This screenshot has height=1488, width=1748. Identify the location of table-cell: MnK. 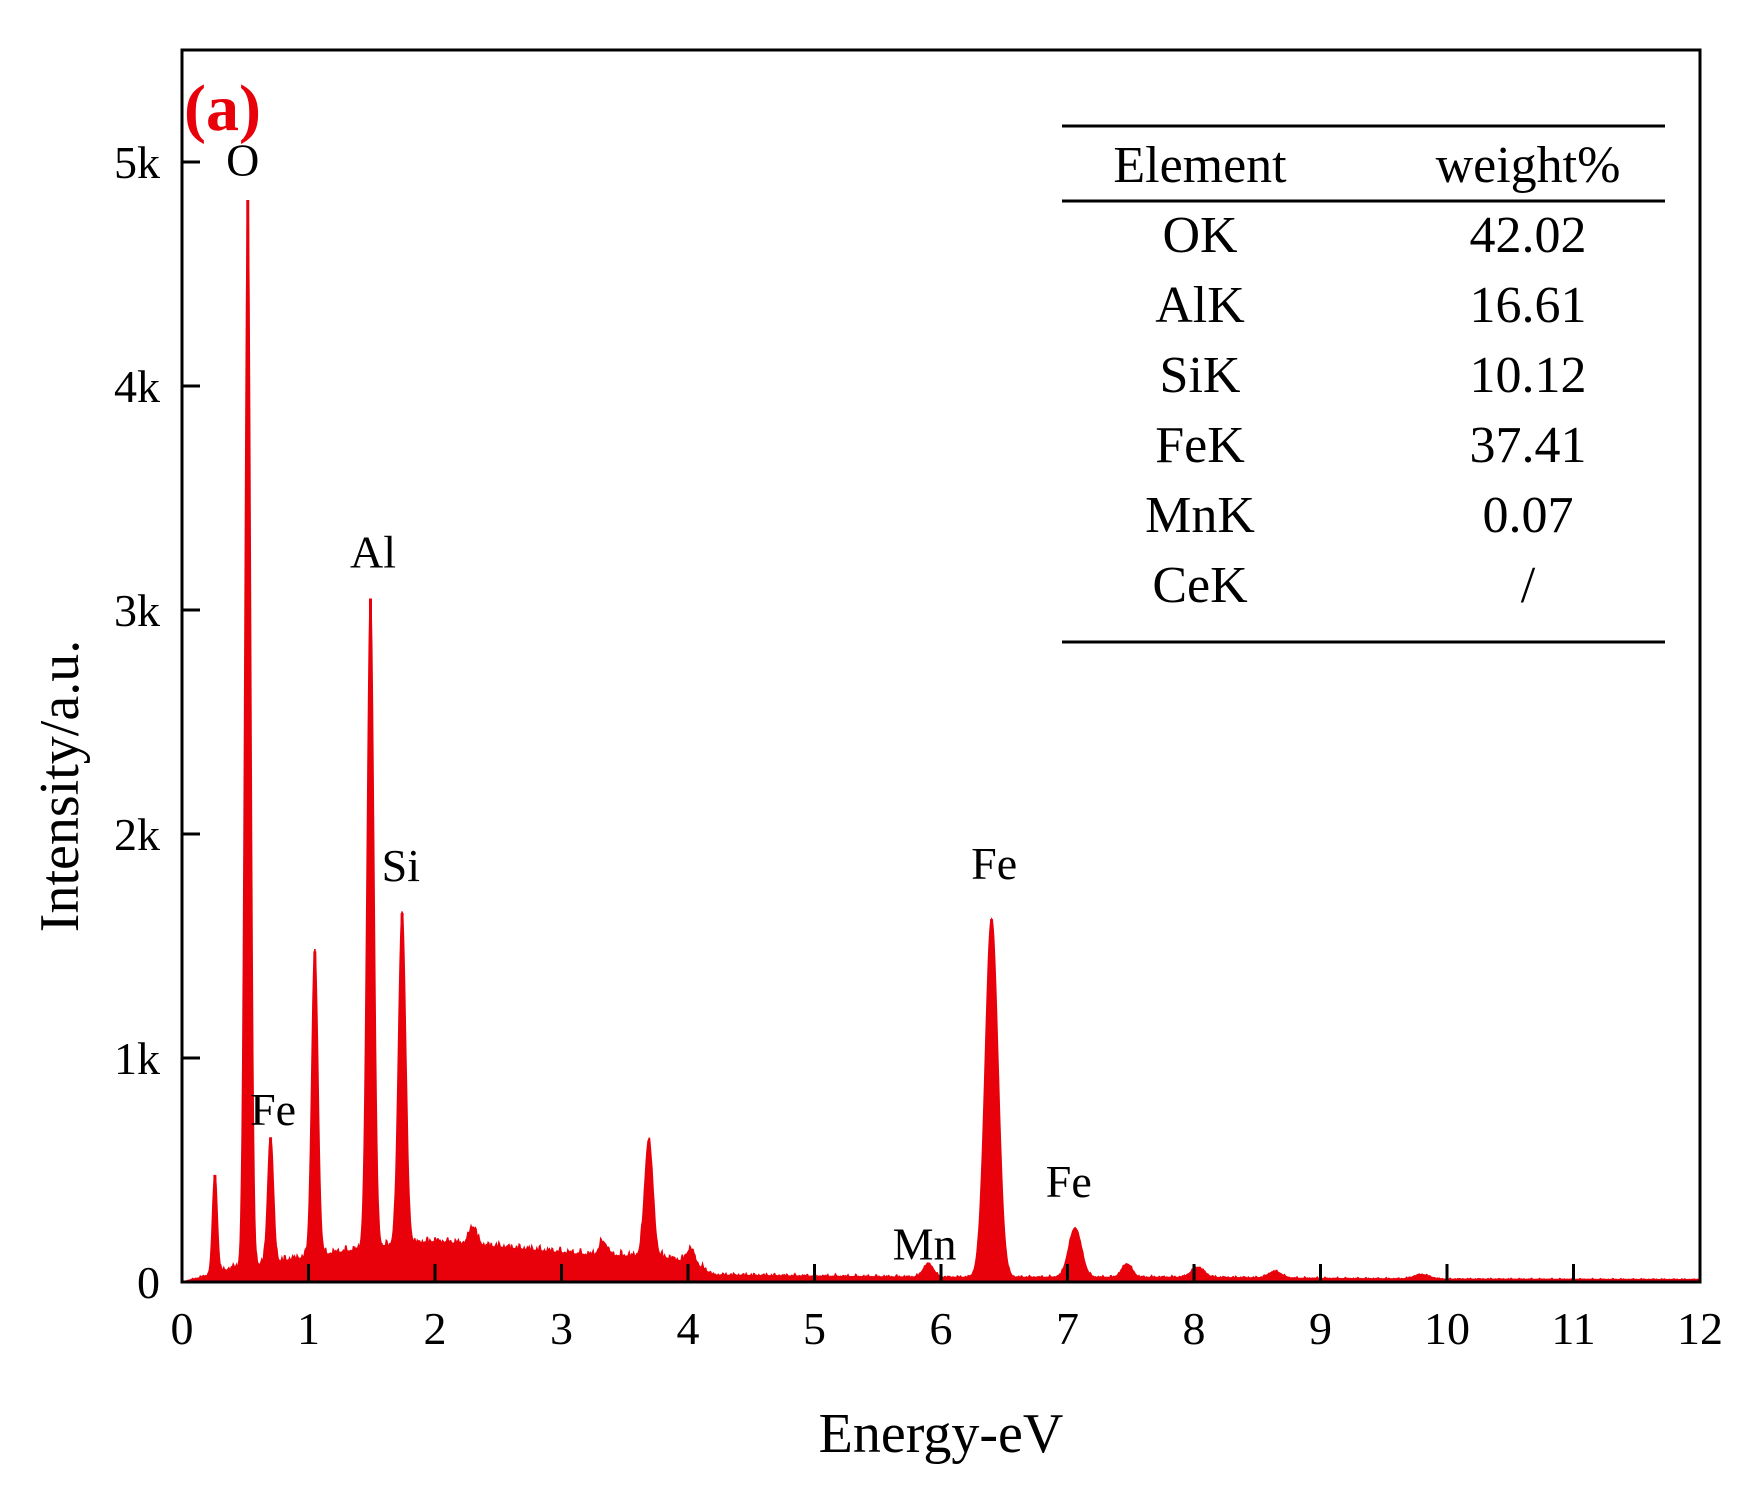
(1200, 515).